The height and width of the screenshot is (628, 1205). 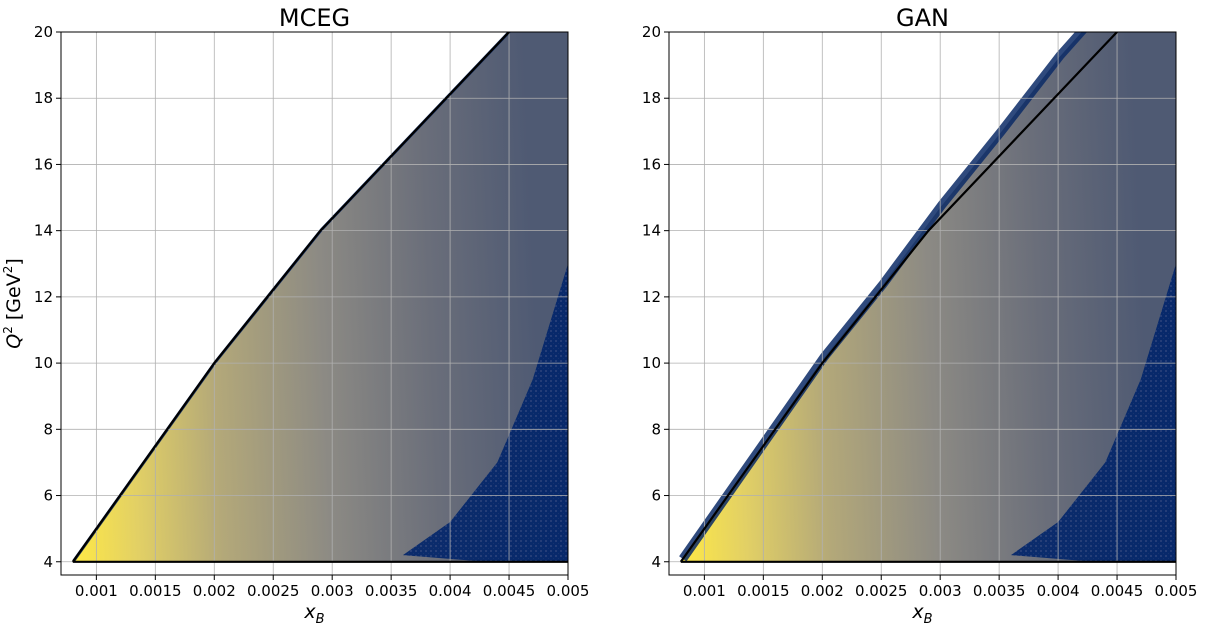 I want to click on panel-title: GAN, so click(x=922, y=18).